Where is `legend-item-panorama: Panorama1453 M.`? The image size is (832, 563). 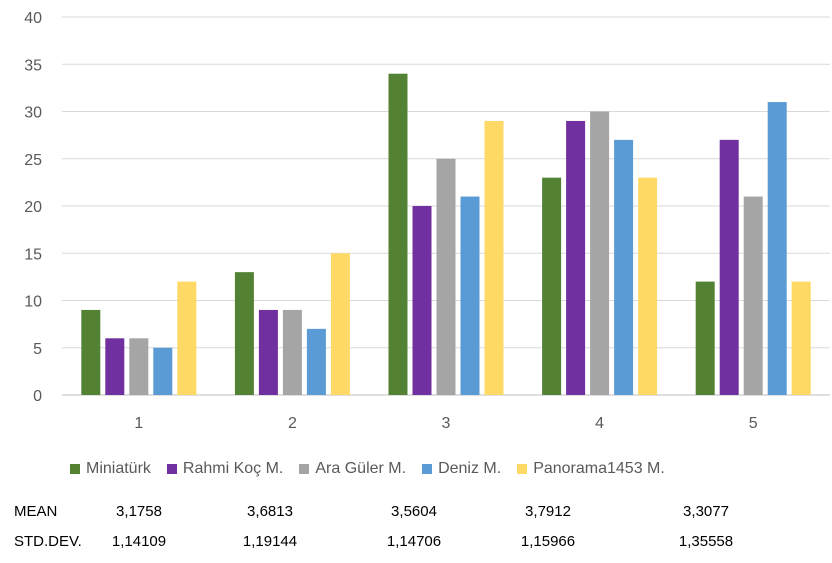
legend-item-panorama: Panorama1453 M. is located at coordinates (591, 469).